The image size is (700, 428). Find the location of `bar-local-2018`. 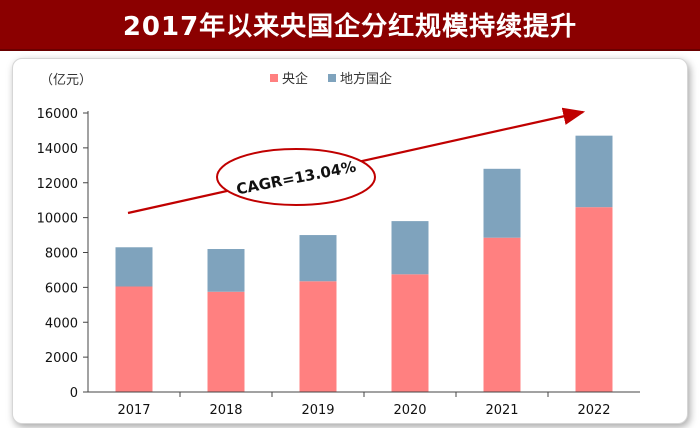

bar-local-2018 is located at coordinates (226, 270).